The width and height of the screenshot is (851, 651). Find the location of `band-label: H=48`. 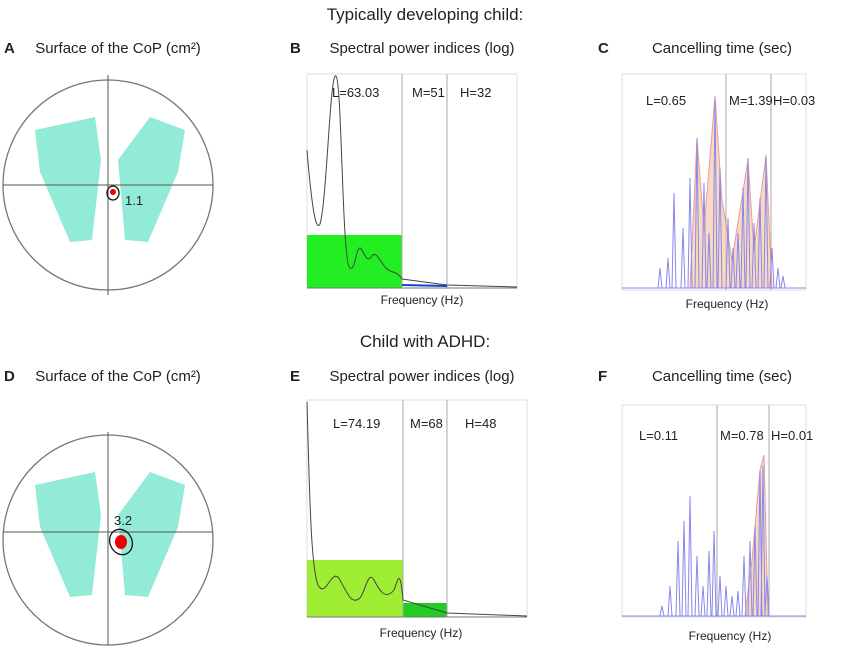

band-label: H=48 is located at coordinates (480, 423).